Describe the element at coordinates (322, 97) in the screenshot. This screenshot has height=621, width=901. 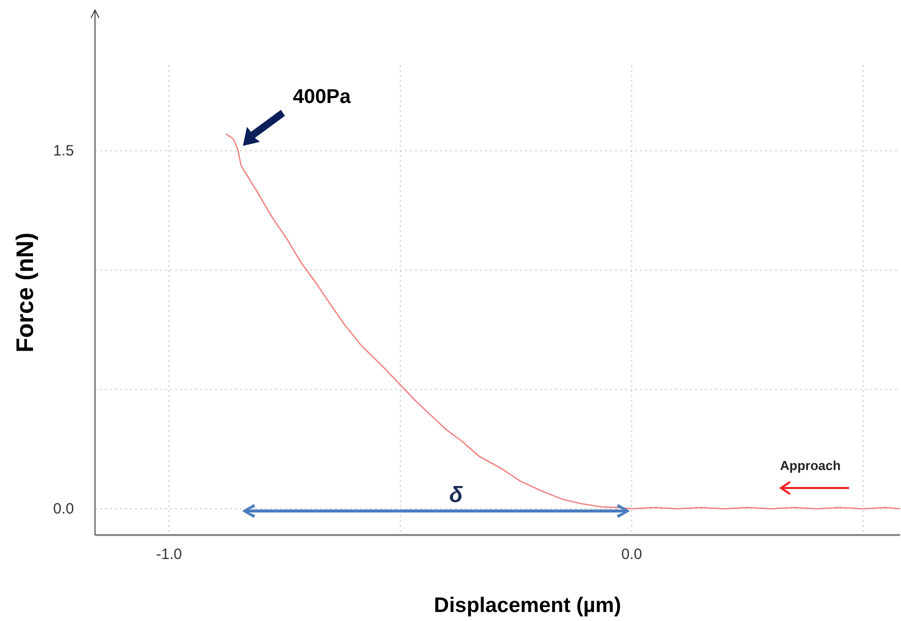
I see `annotation: 400Pa` at that location.